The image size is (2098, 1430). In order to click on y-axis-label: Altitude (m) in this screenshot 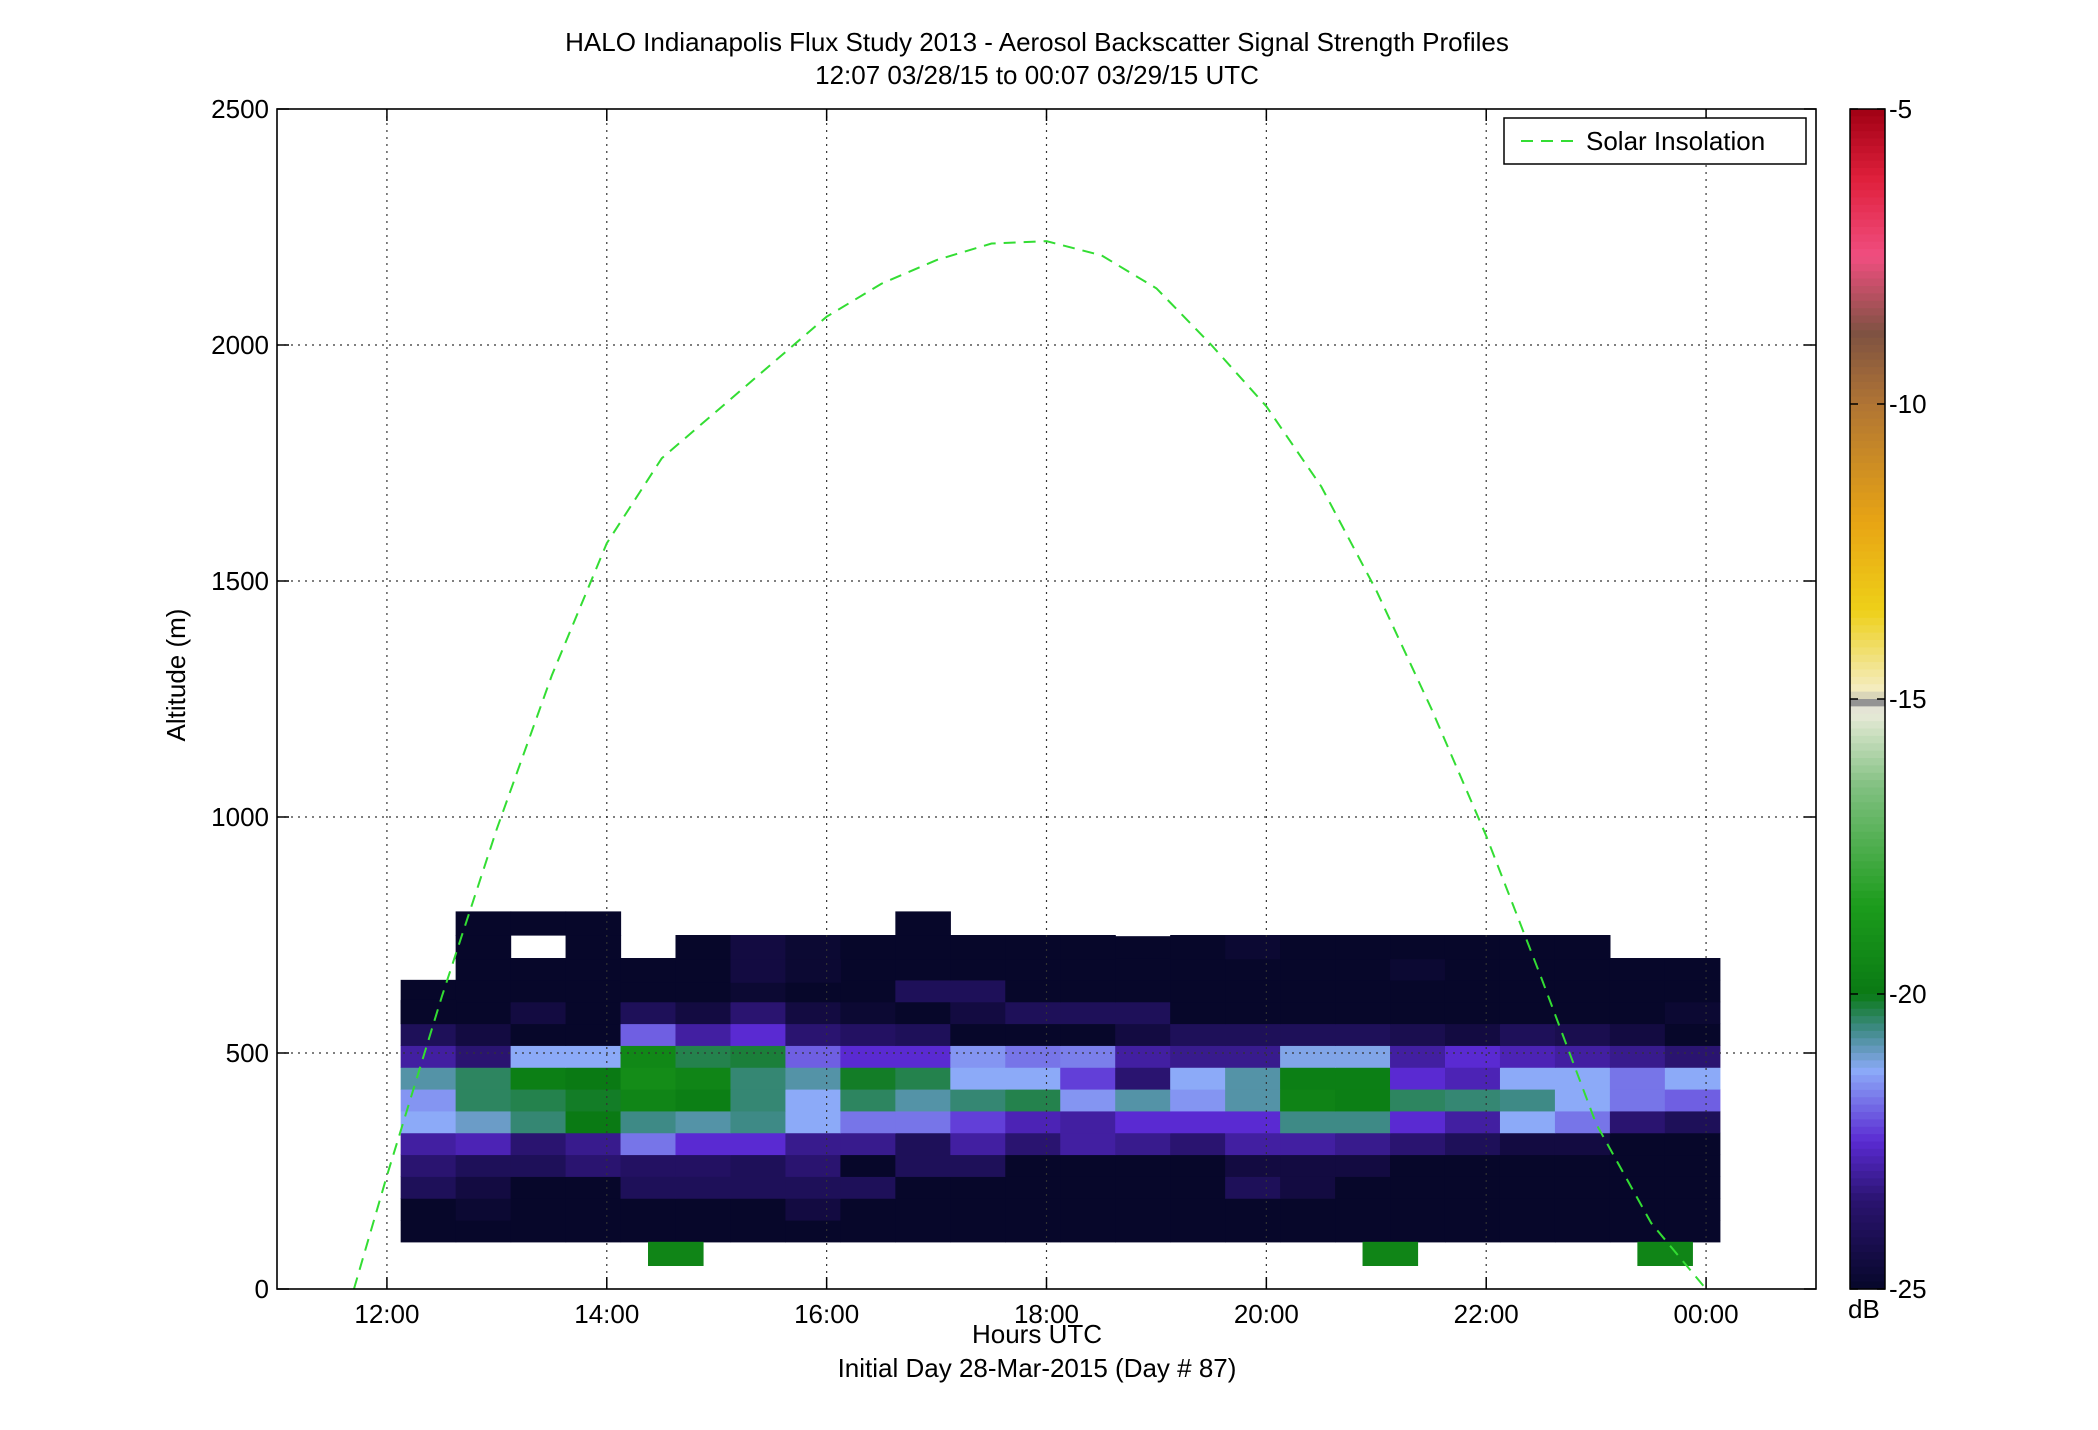, I will do `click(176, 675)`.